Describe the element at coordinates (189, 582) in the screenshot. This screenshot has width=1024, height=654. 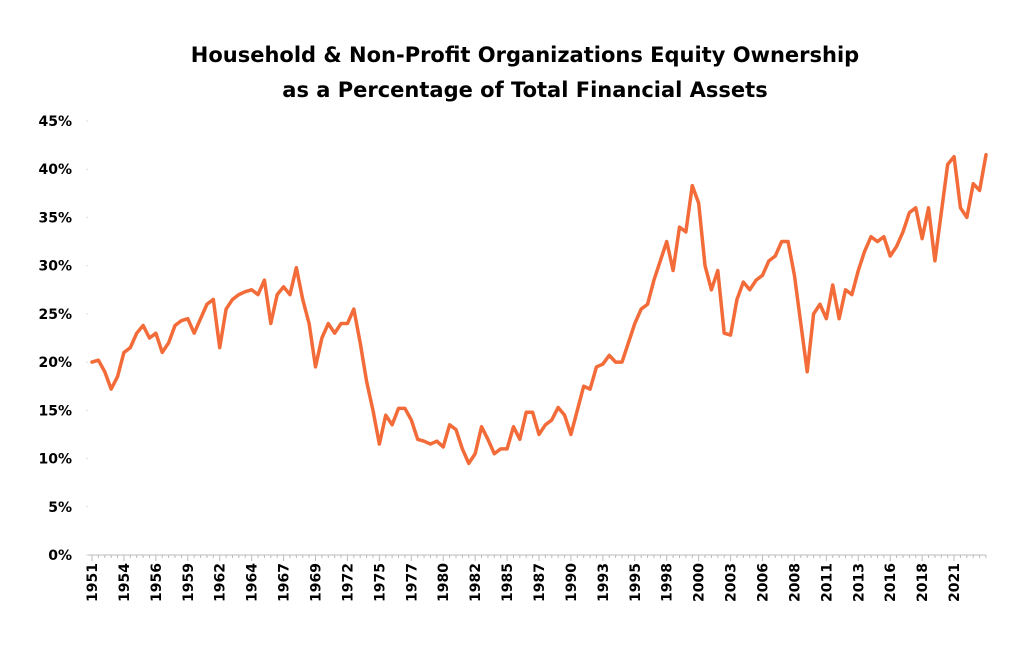
I see `x-tick-label: 1959` at that location.